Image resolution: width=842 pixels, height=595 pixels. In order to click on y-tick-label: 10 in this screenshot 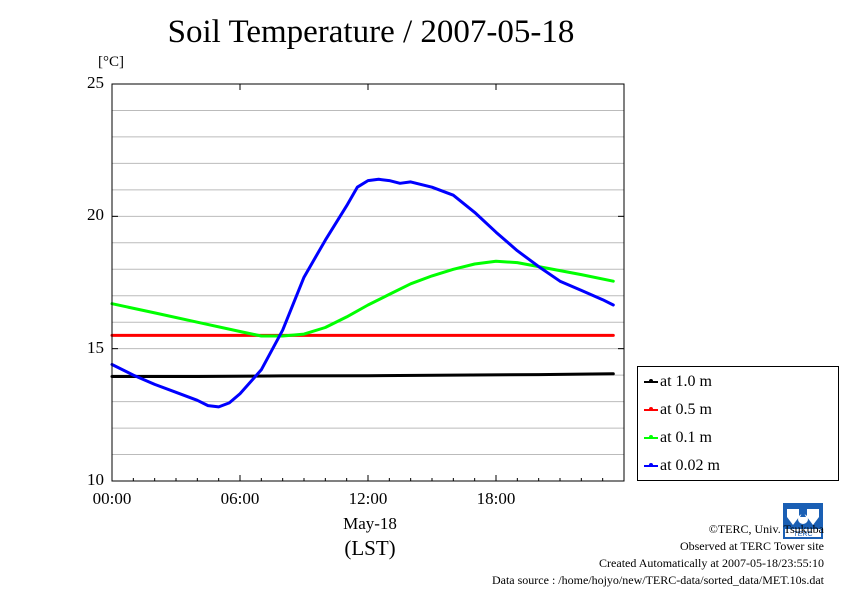, I will do `click(95, 479)`.